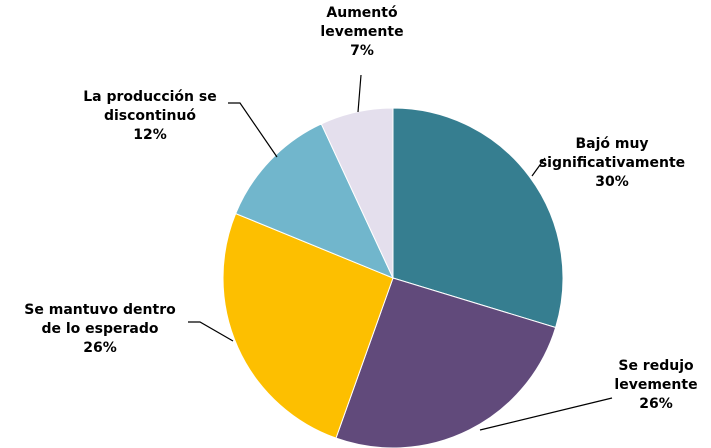 This screenshot has height=448, width=711. What do you see at coordinates (150, 135) in the screenshot?
I see `value-label: 12%` at bounding box center [150, 135].